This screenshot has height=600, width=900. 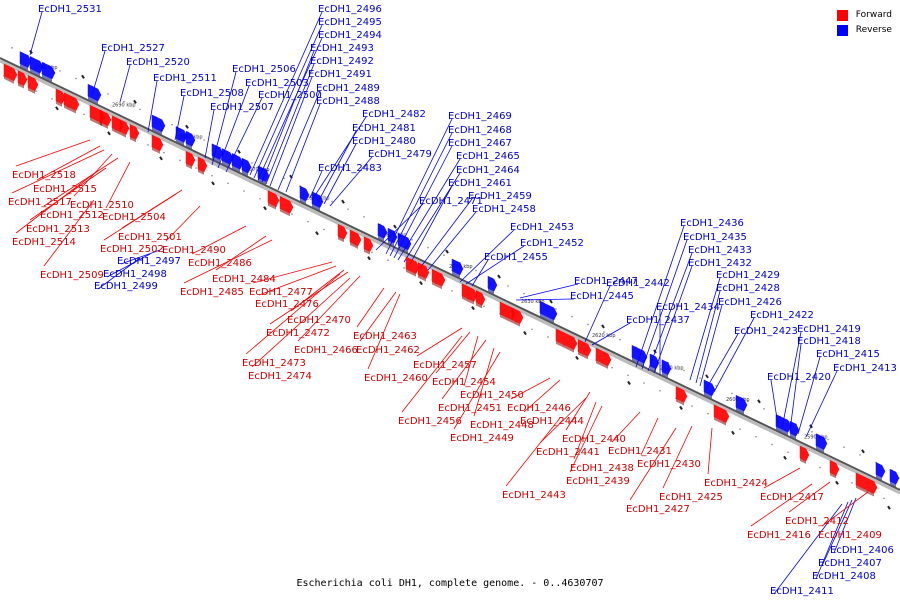 What do you see at coordinates (850, 563) in the screenshot?
I see `gene-label: EcDH1_2407` at bounding box center [850, 563].